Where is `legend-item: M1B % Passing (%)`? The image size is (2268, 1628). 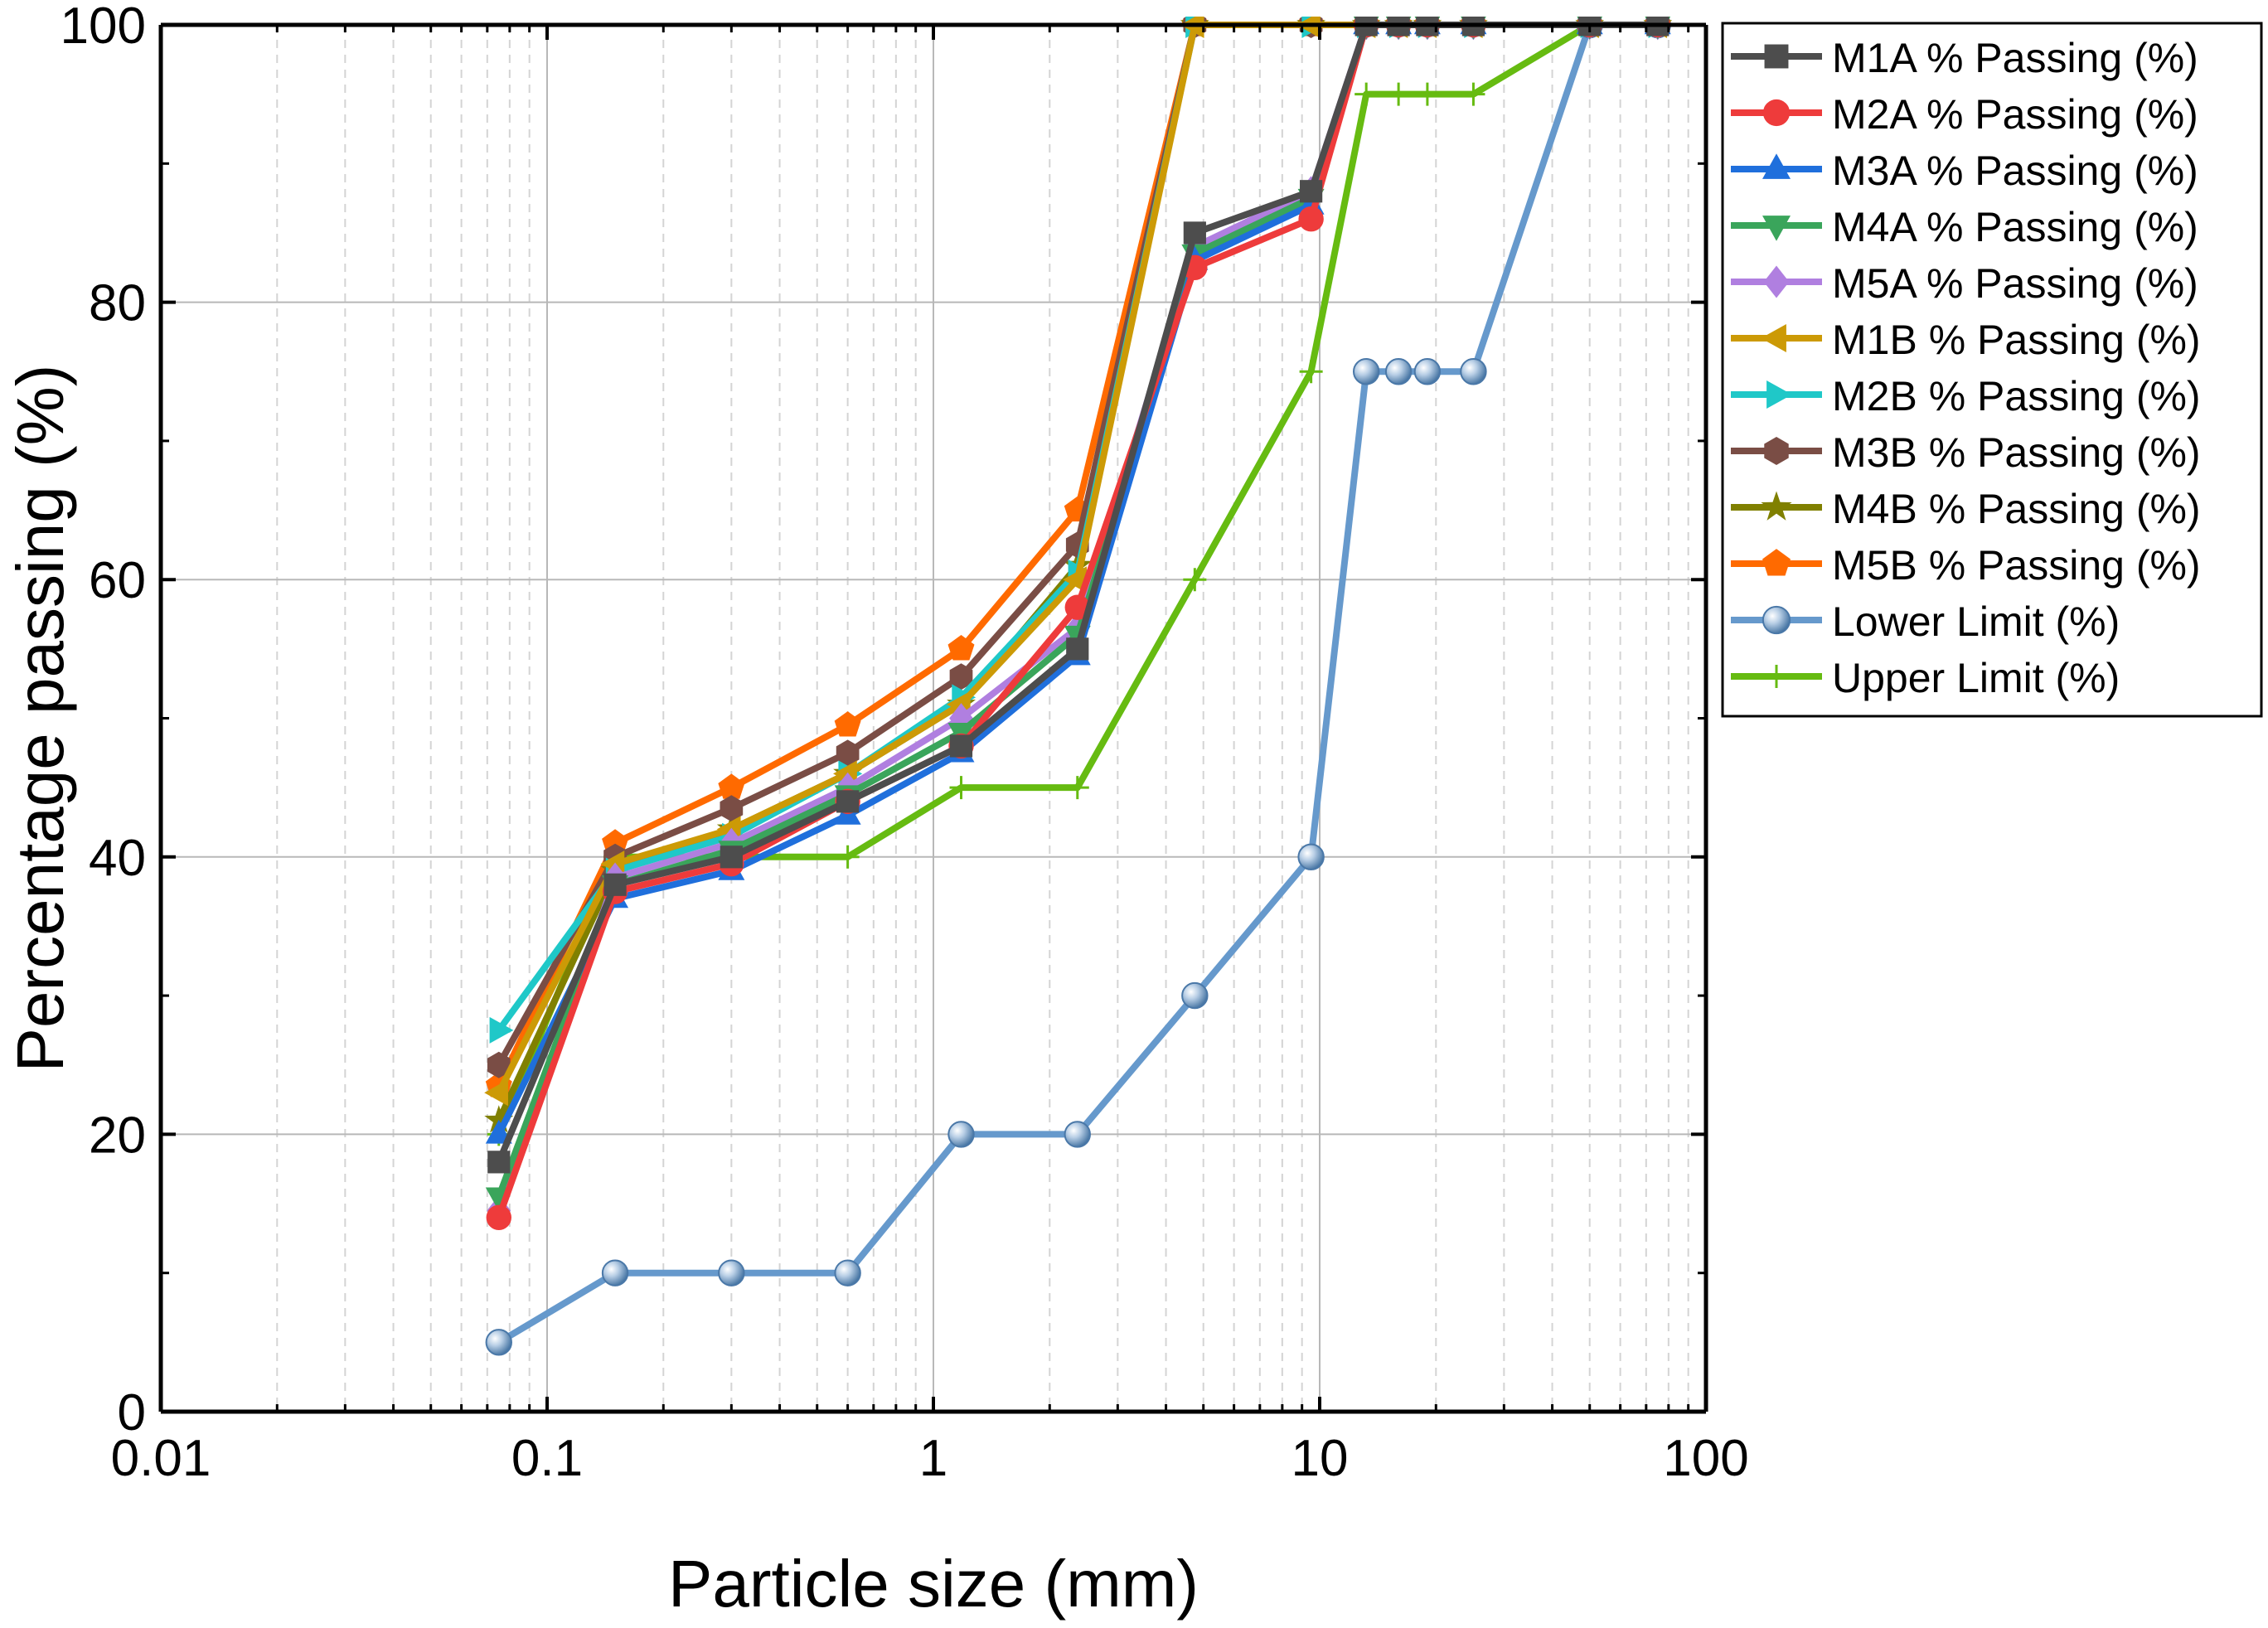
legend-item: M1B % Passing (%) is located at coordinates (1966, 340).